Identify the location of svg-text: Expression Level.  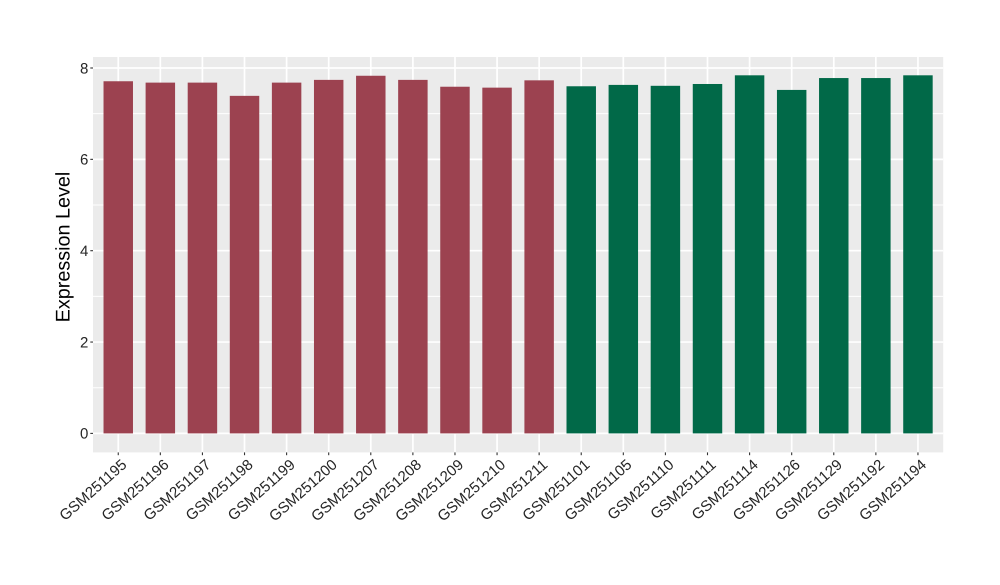
(64, 247).